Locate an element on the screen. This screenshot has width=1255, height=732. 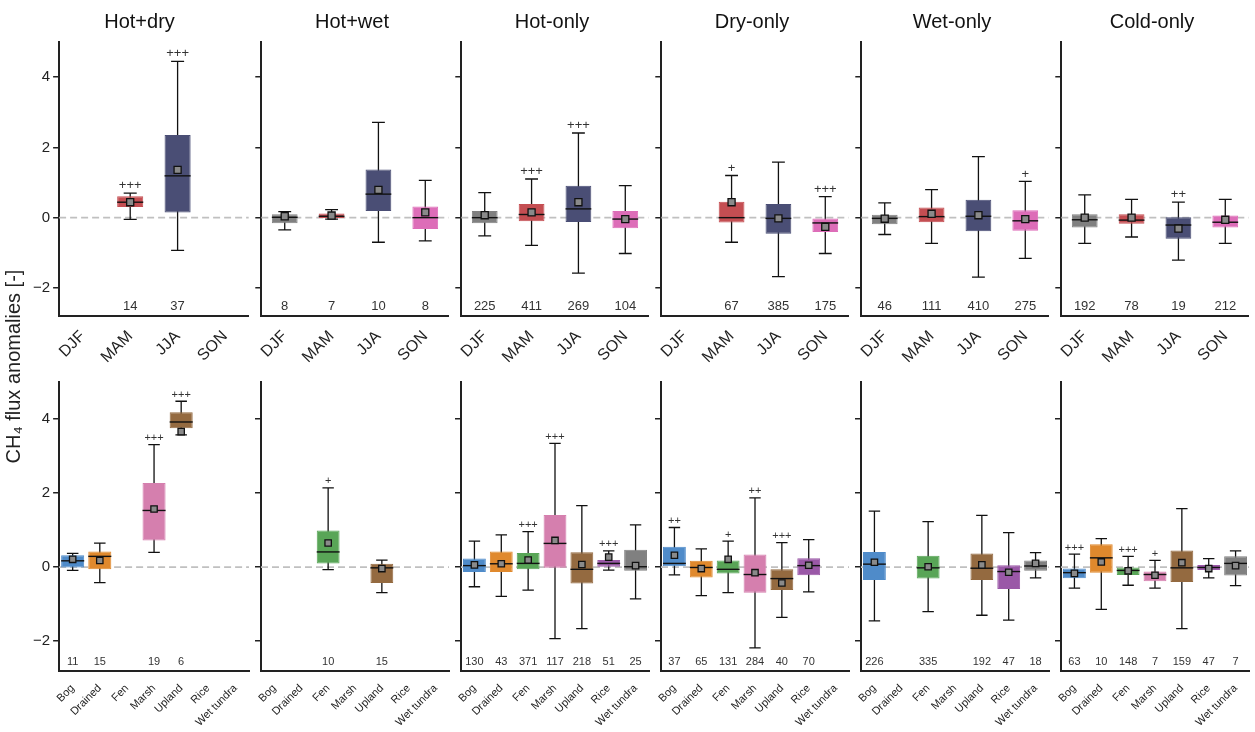
text: 63 is located at coordinates (1074, 661).